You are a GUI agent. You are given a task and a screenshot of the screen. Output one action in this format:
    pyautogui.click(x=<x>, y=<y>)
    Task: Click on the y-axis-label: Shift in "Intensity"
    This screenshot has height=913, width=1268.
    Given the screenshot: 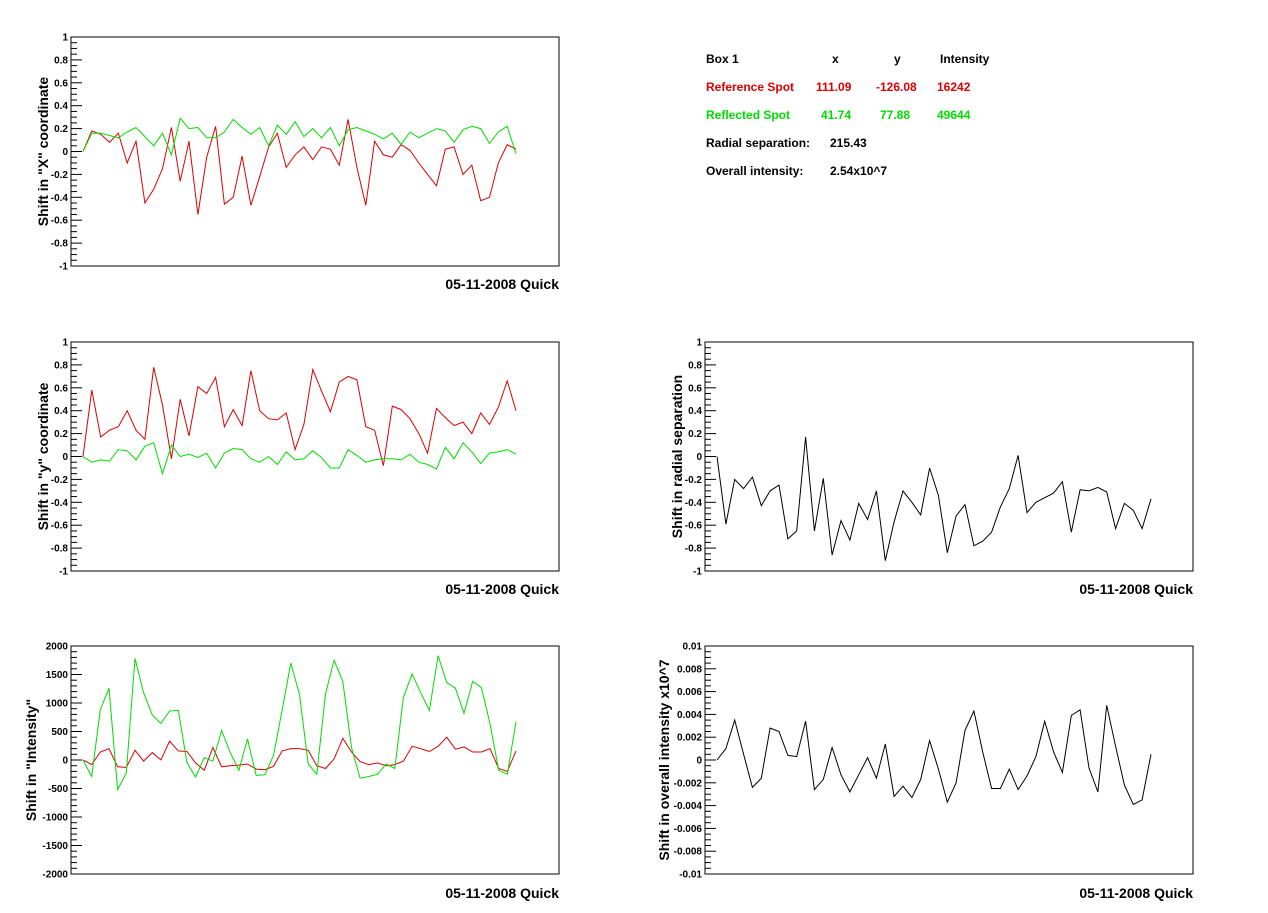 What is the action you would take?
    pyautogui.click(x=31, y=760)
    